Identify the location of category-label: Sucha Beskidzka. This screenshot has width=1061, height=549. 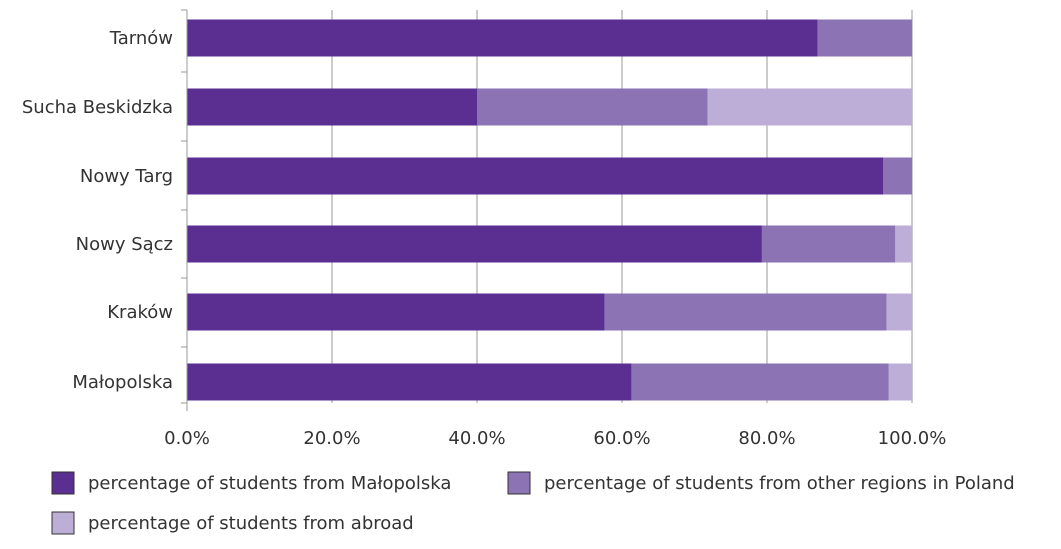
(97, 107).